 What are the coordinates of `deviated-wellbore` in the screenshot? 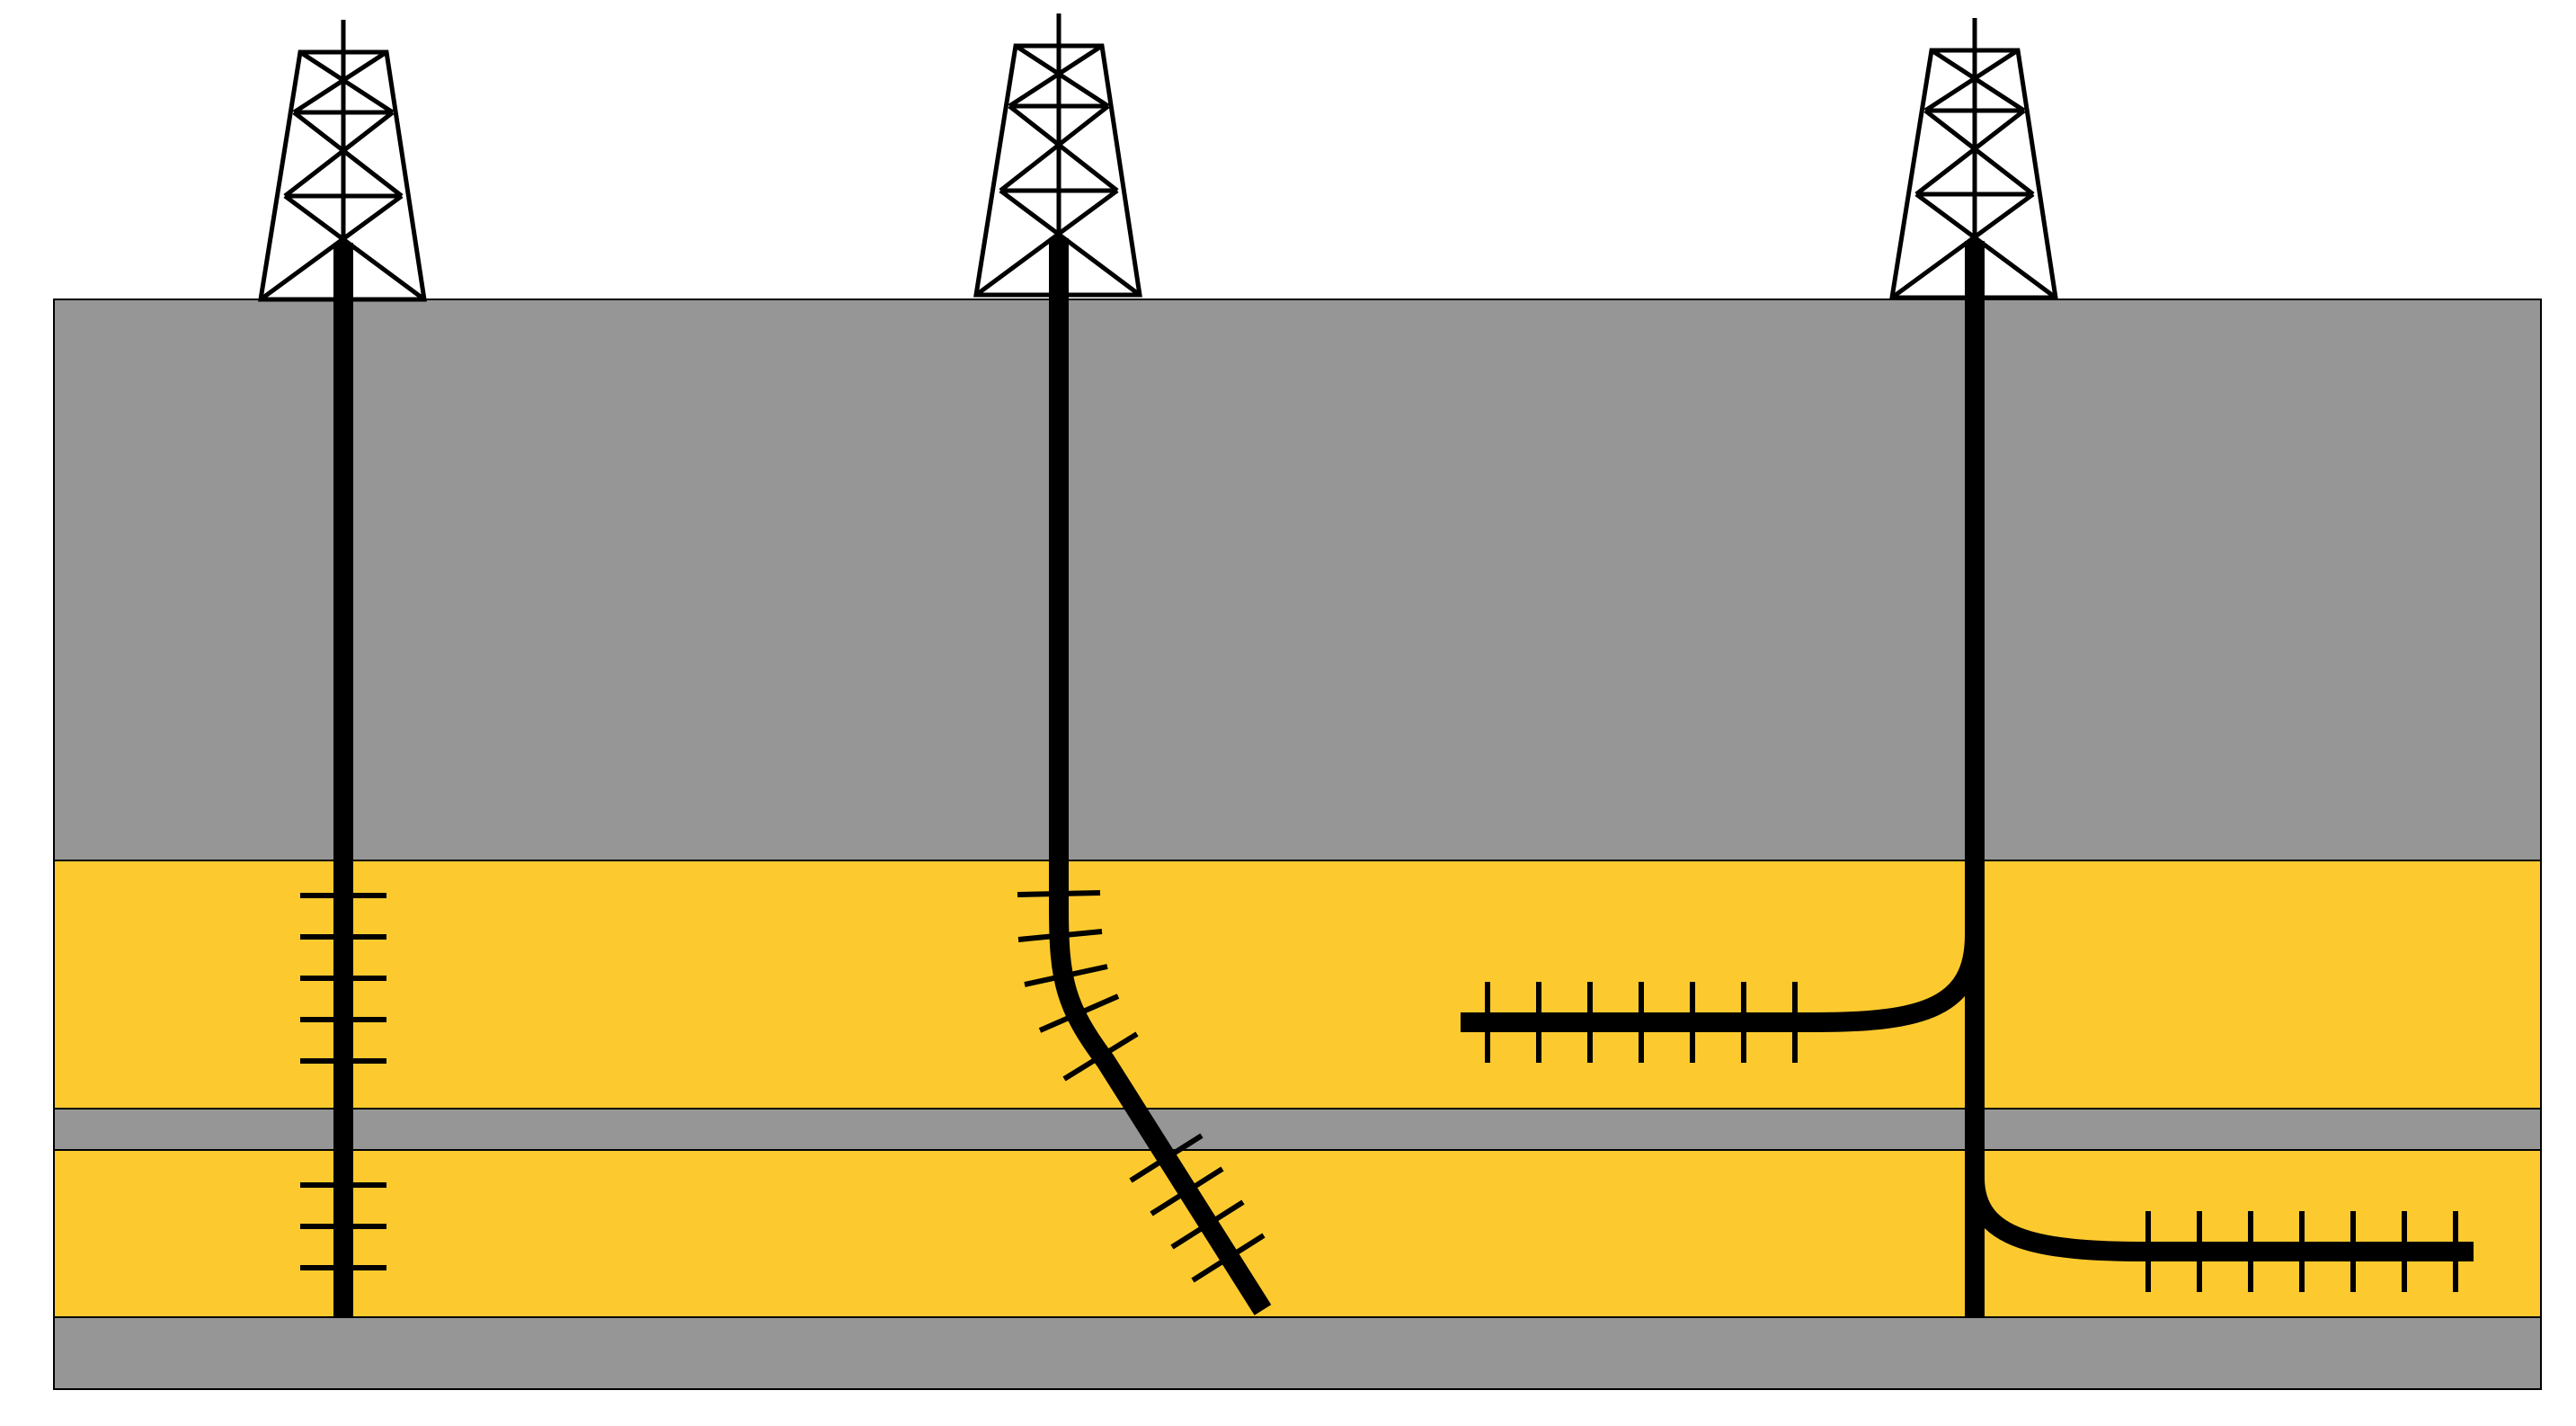 It's located at (1160, 776).